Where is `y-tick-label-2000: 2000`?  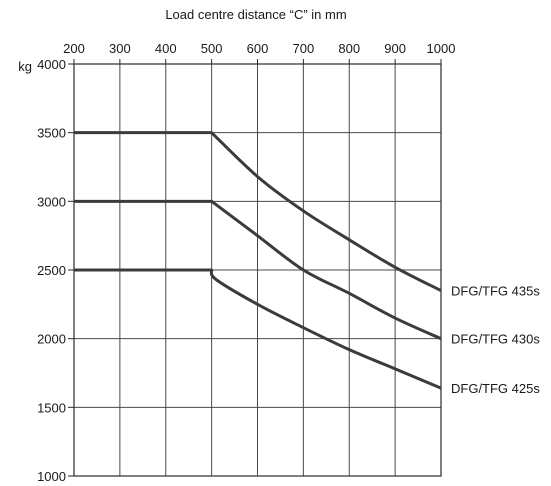
y-tick-label-2000: 2000 is located at coordinates (51, 339).